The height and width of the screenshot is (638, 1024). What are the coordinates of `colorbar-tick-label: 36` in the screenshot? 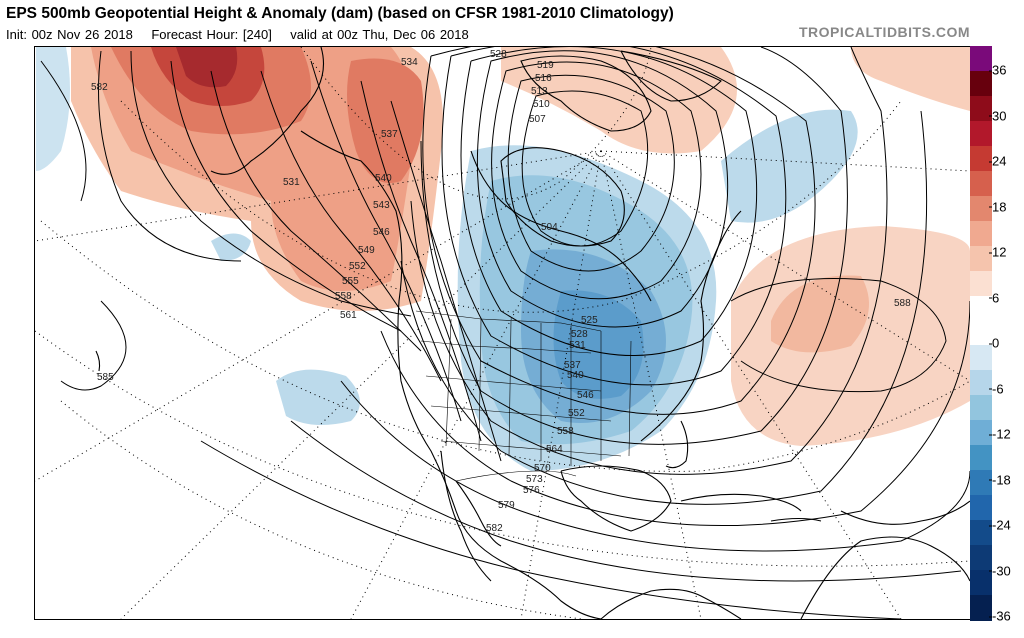 It's located at (997, 70).